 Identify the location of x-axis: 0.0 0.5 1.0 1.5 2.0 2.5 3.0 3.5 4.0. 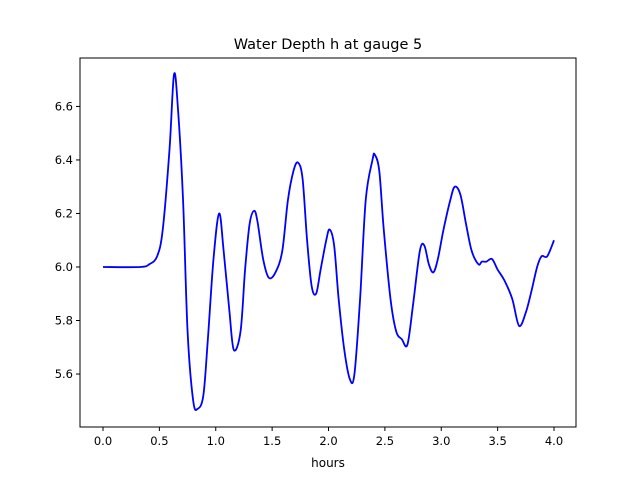
(328, 437).